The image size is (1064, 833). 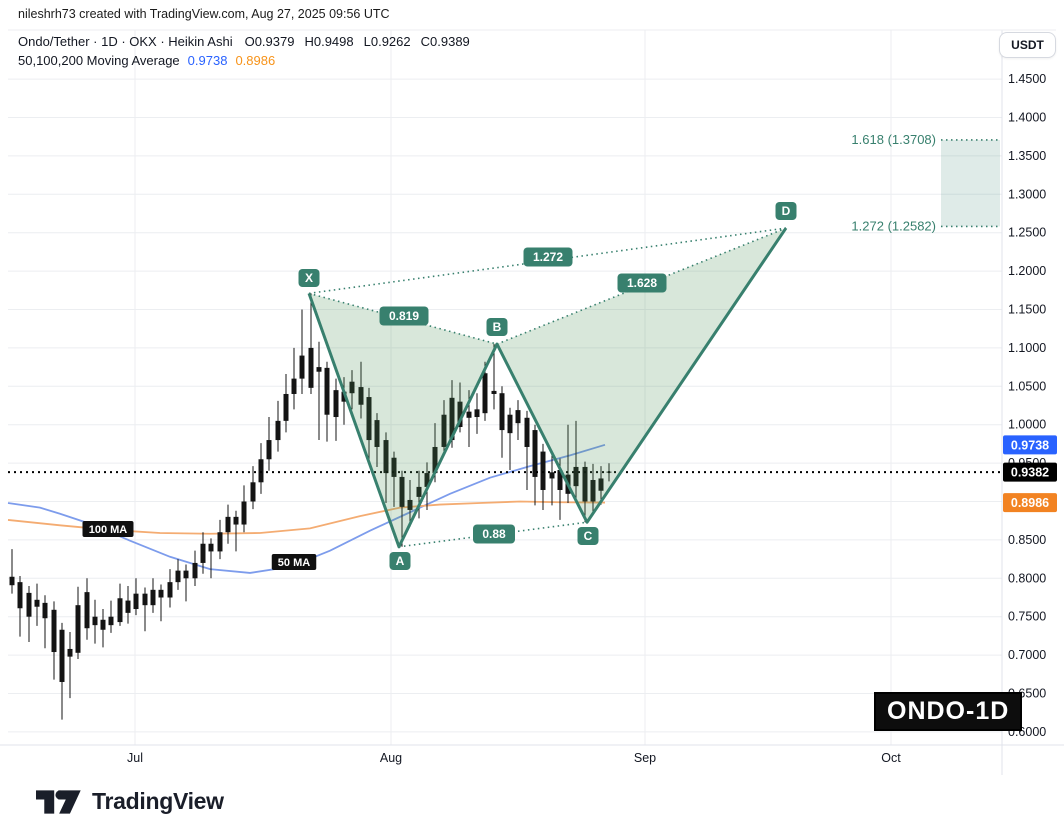 What do you see at coordinates (135, 758) in the screenshot?
I see `time-axis-label: Jul` at bounding box center [135, 758].